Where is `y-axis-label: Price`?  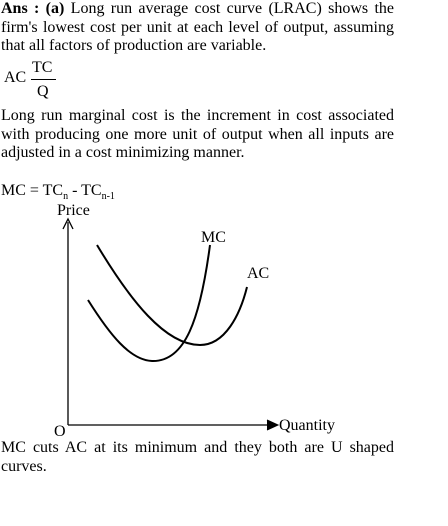 y-axis-label: Price is located at coordinates (73, 210).